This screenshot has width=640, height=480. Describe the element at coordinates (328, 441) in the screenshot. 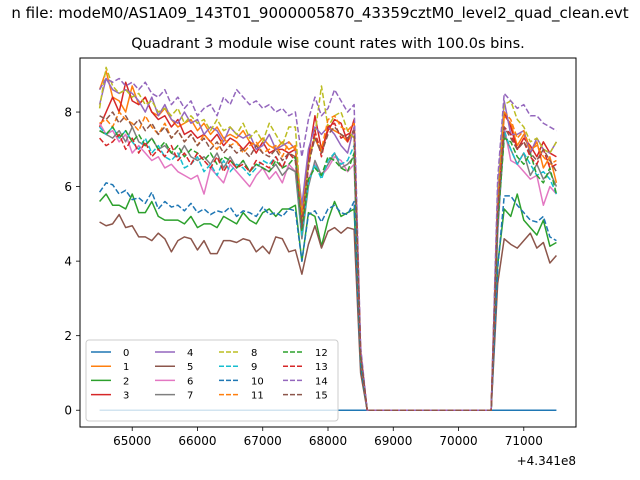

I see `x-tick-label: 68000` at that location.